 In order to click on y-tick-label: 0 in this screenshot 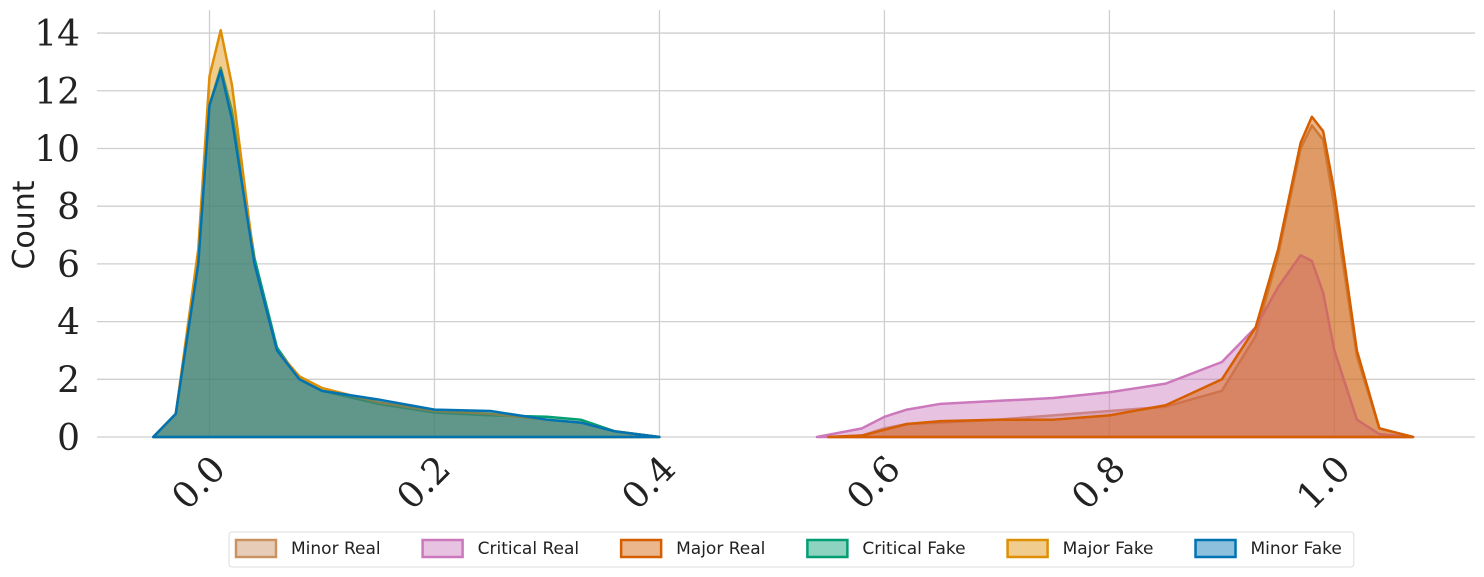, I will do `click(68, 438)`.